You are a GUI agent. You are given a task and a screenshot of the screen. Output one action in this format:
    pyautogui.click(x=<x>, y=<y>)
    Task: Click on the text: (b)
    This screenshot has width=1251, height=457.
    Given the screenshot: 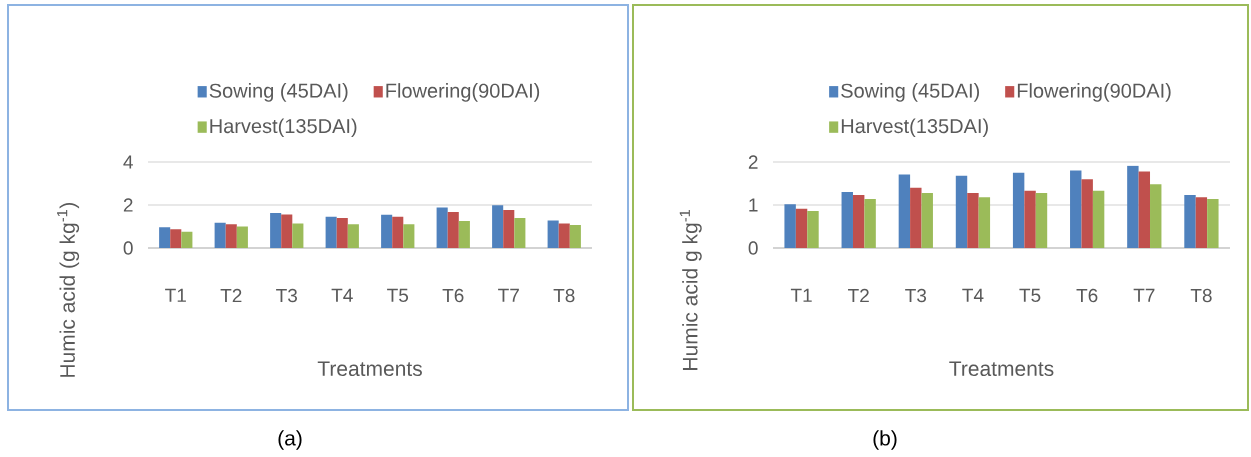 What is the action you would take?
    pyautogui.click(x=885, y=440)
    